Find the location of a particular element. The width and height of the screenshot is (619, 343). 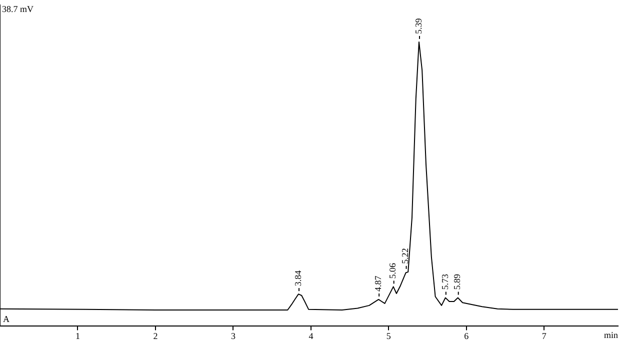

annotation: A is located at coordinates (6, 319).